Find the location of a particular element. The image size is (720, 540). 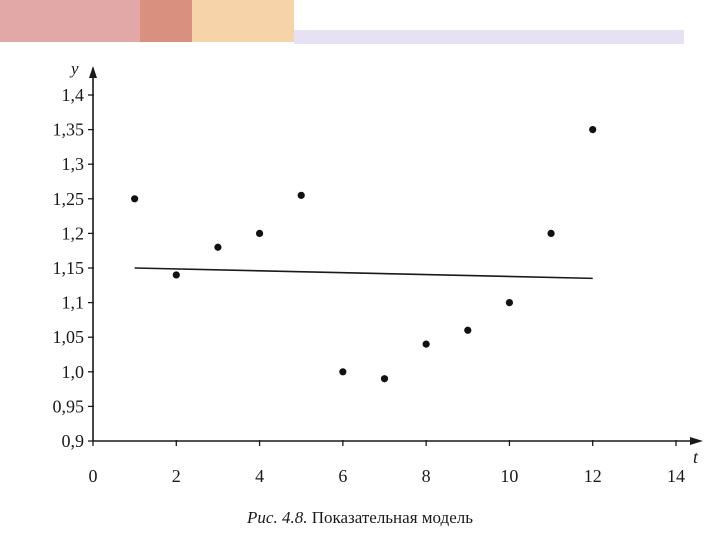

x-tick-label: 8 is located at coordinates (426, 476).